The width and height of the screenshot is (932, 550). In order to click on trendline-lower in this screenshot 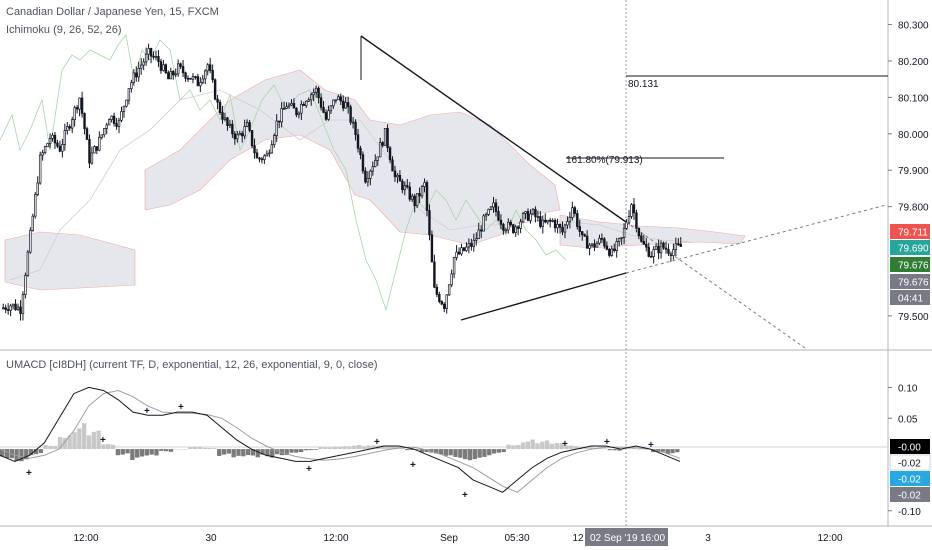, I will do `click(543, 296)`.